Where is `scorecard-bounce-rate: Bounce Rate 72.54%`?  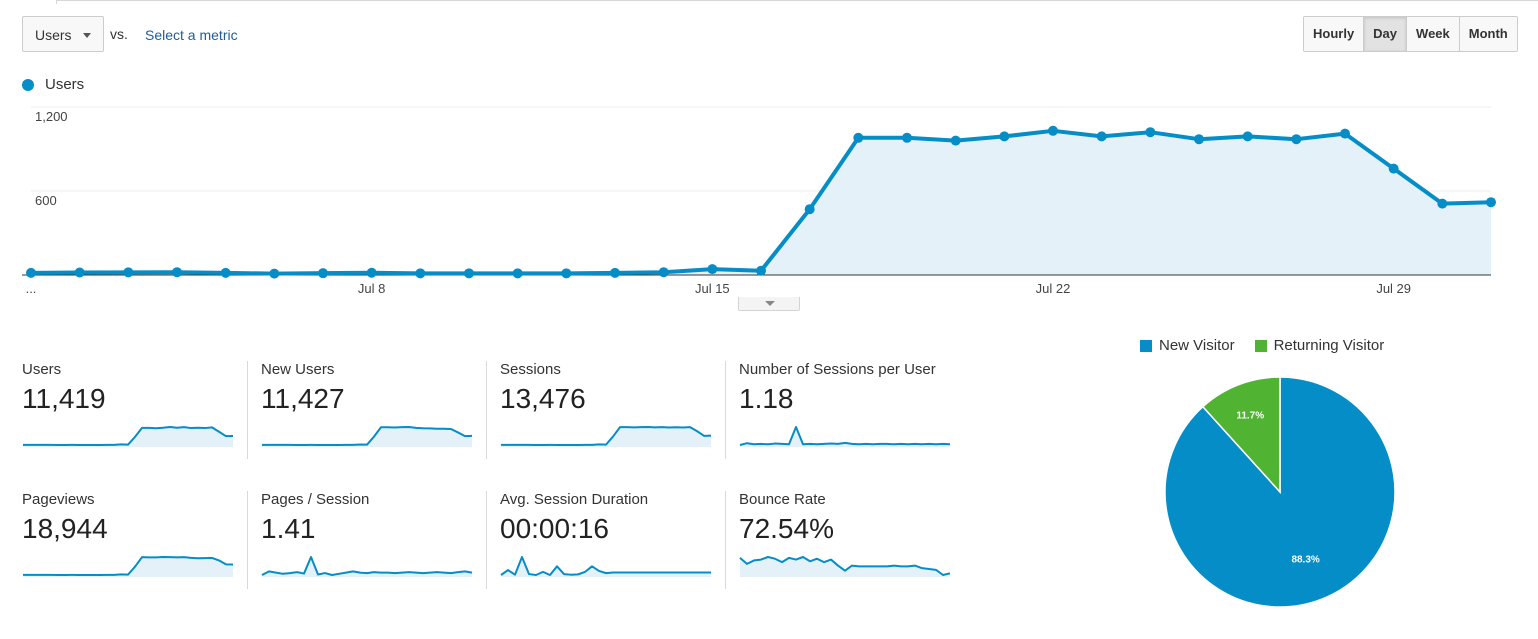
scorecard-bounce-rate: Bounce Rate 72.54% is located at coordinates (838, 540).